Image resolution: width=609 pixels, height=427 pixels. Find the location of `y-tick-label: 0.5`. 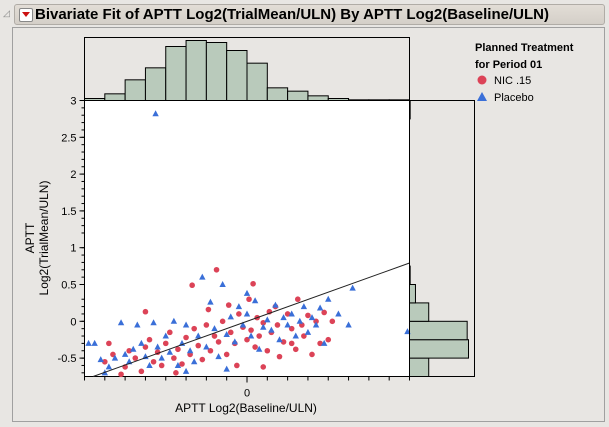

y-tick-label: 0.5 is located at coordinates (68, 286).